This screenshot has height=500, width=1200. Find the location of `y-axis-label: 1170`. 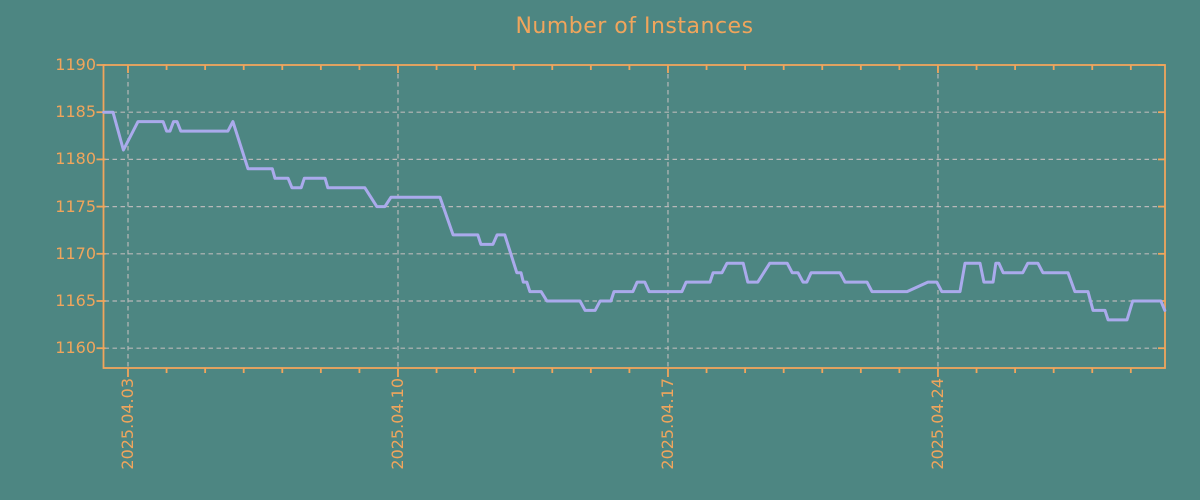

y-axis-label: 1170 is located at coordinates (75, 253).